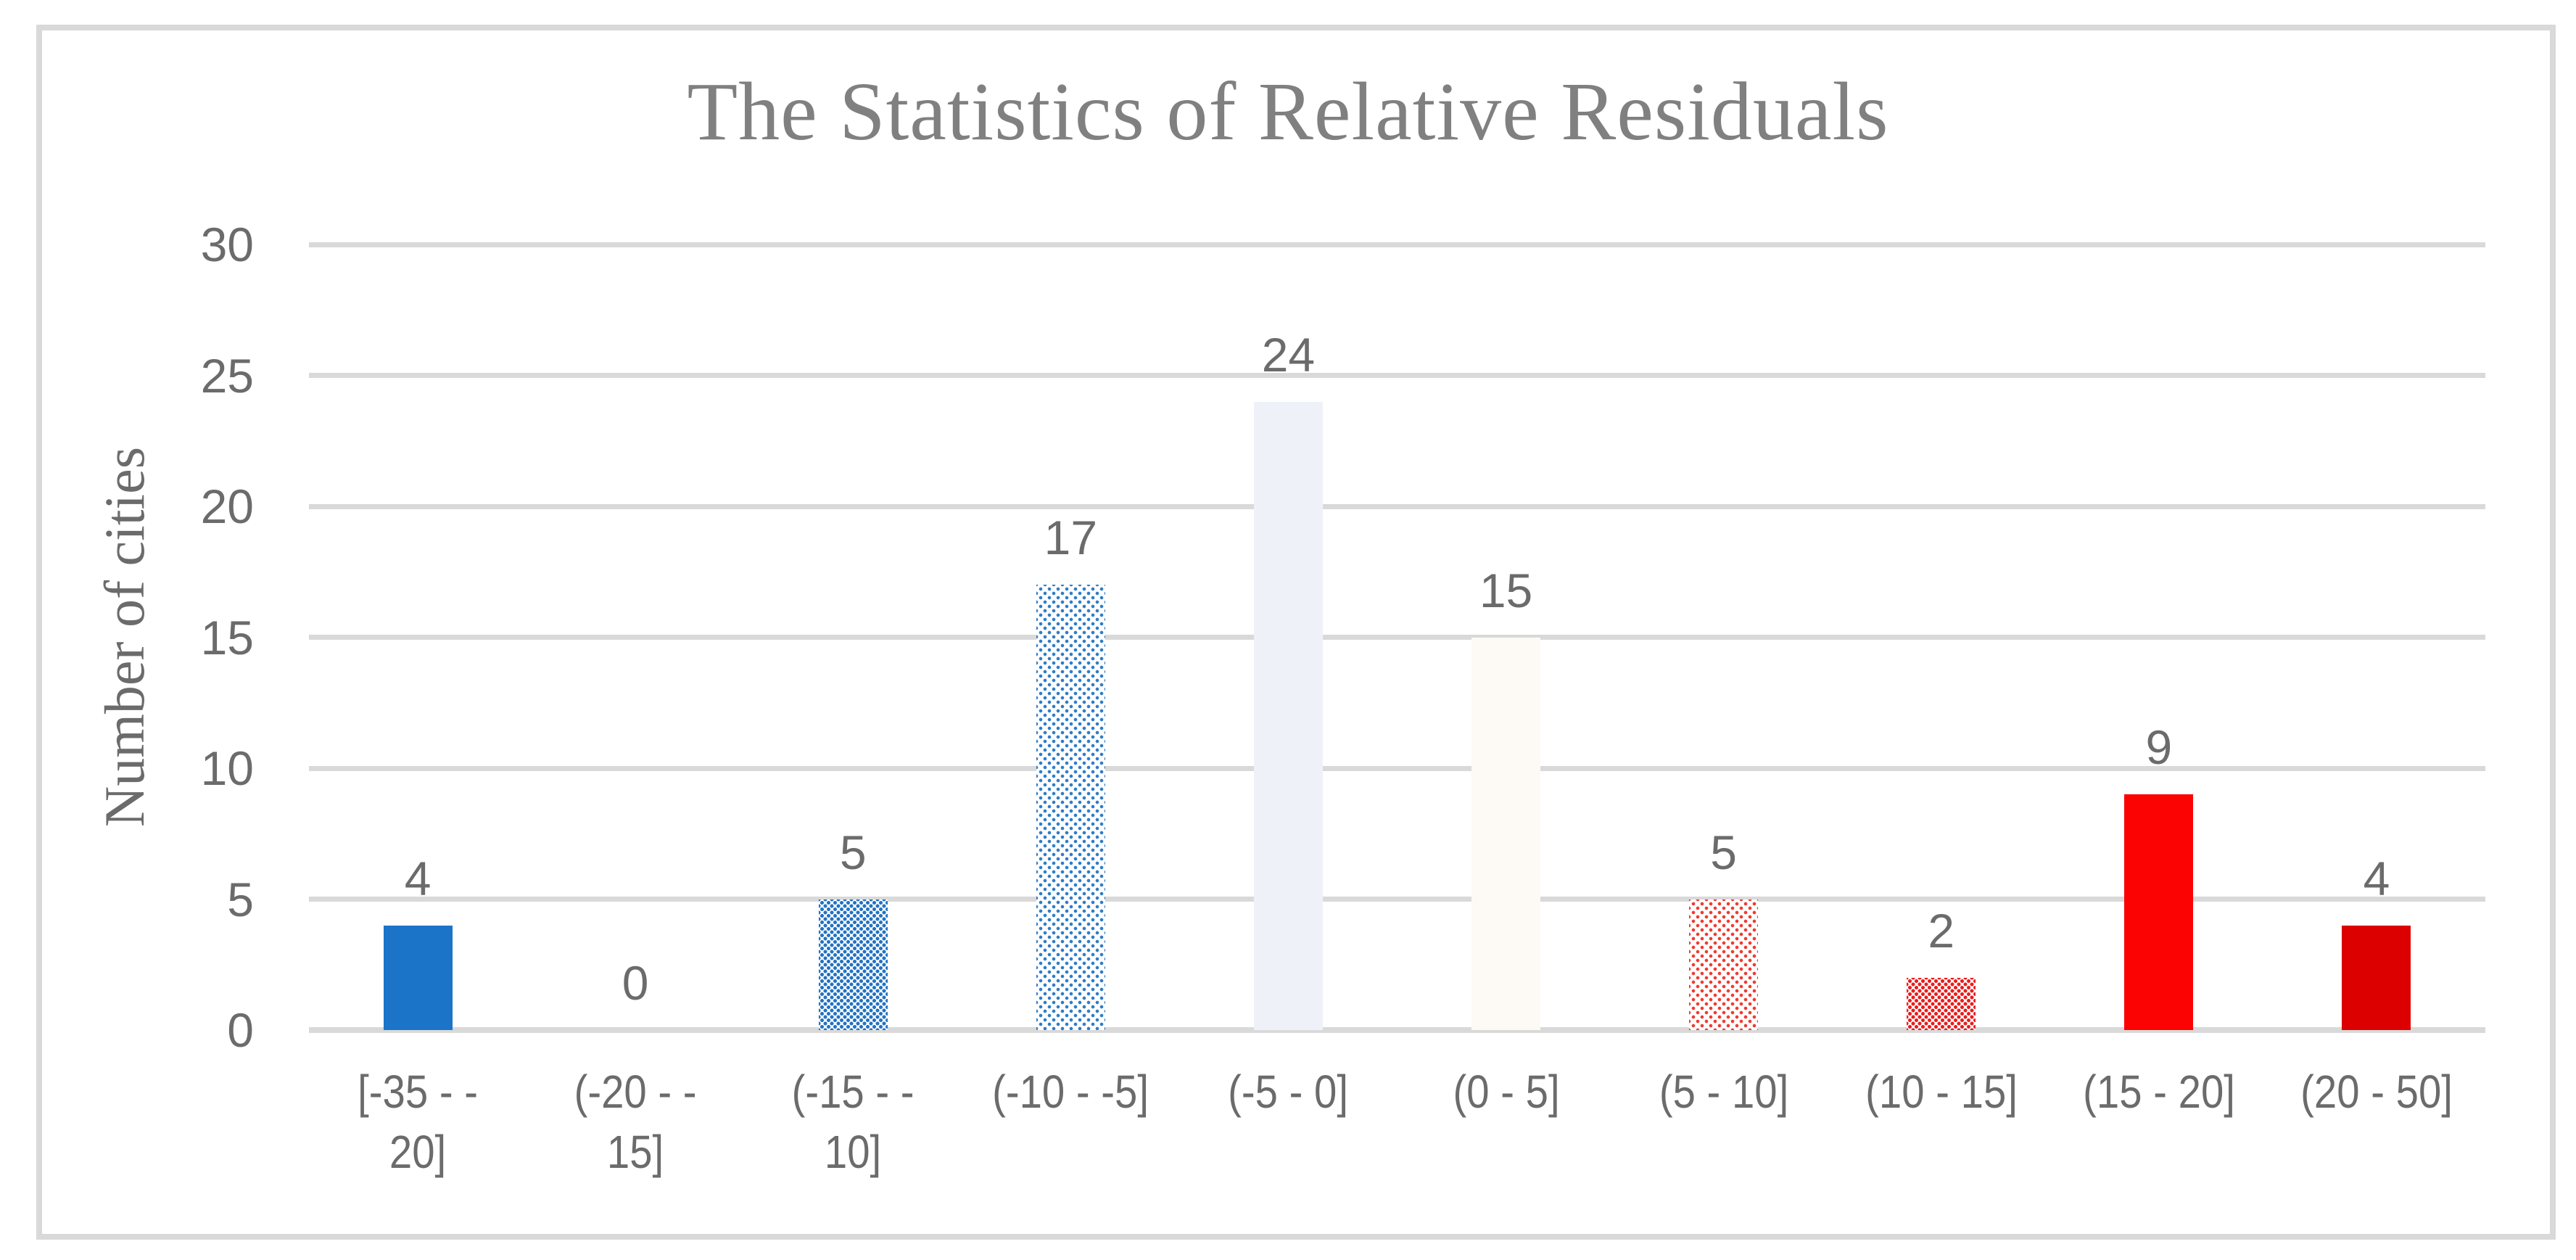 This screenshot has height=1260, width=2576. Describe the element at coordinates (227, 376) in the screenshot. I see `y-axis-tick-label: 25` at that location.